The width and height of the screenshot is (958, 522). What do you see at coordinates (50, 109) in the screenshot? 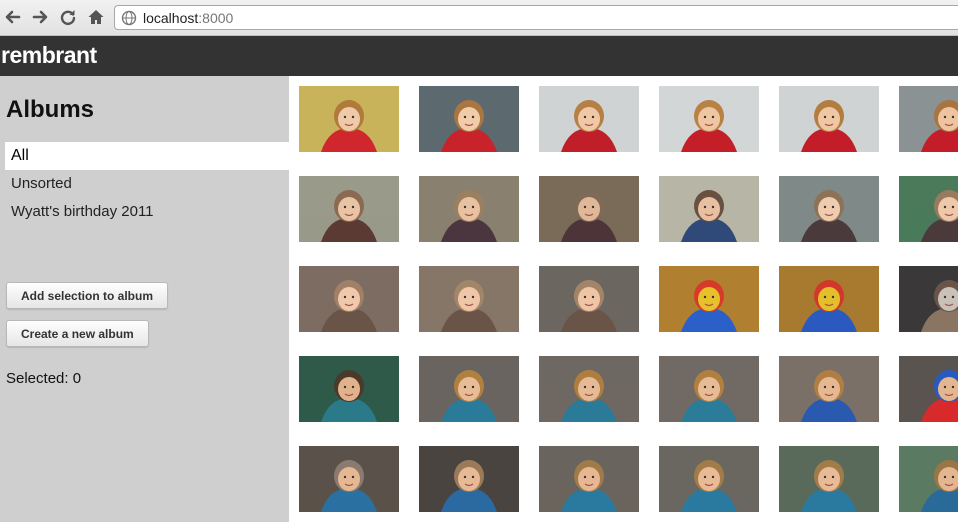
I see `albums-heading: Albums` at bounding box center [50, 109].